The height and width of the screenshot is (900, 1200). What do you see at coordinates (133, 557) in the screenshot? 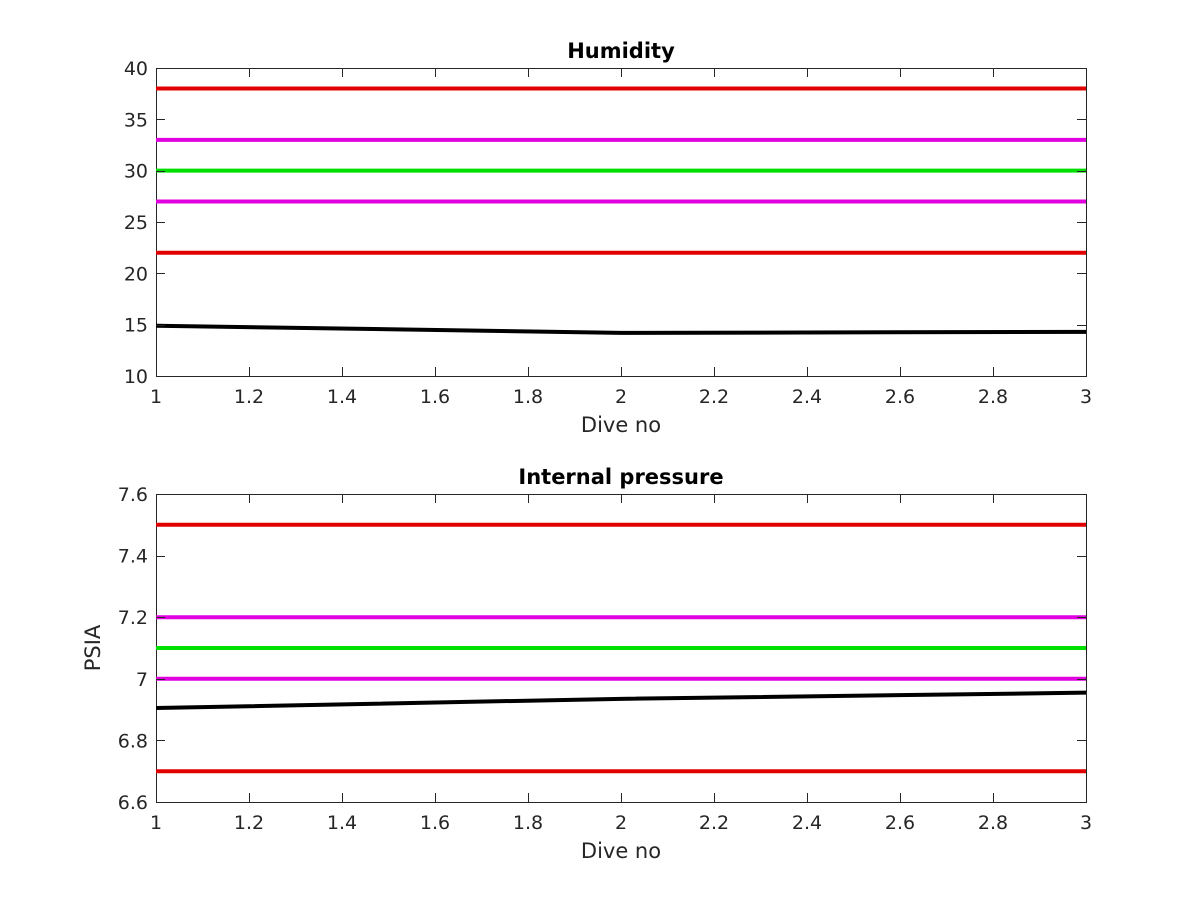
I see `y-tick-label: 7.4` at bounding box center [133, 557].